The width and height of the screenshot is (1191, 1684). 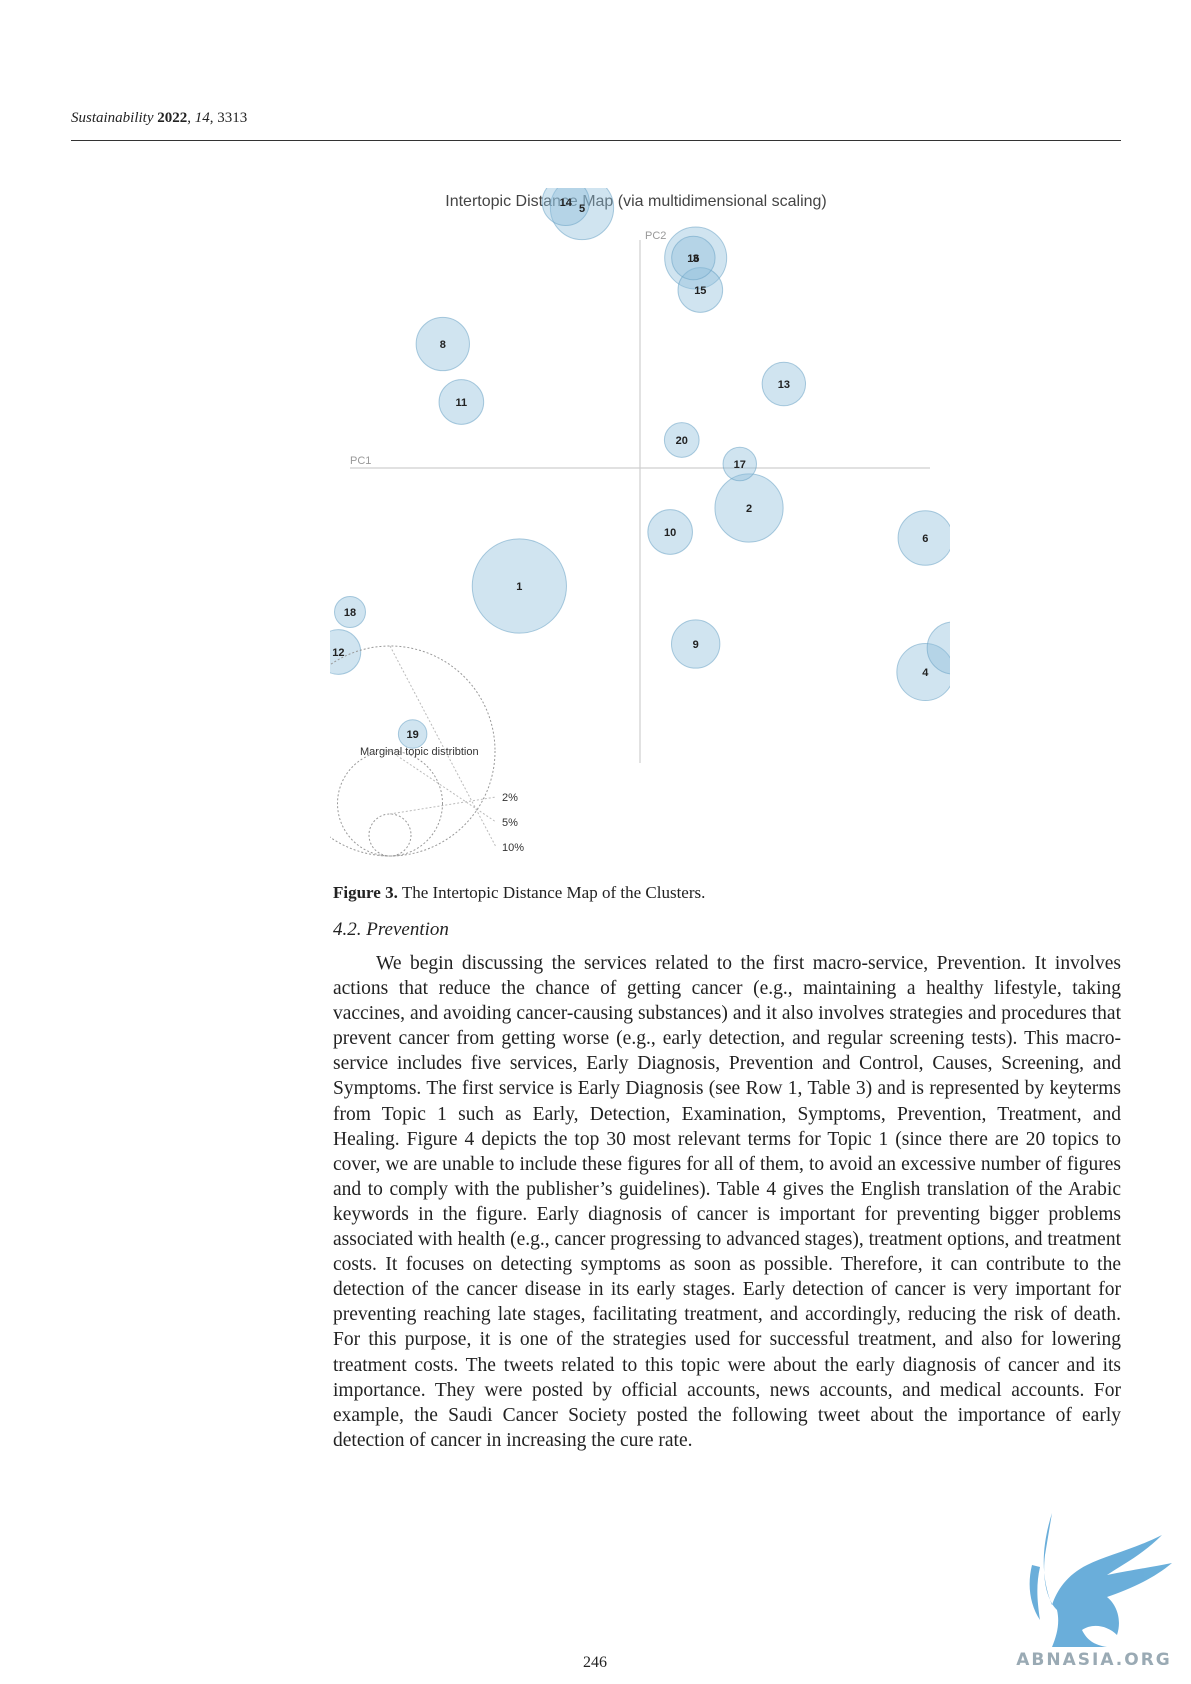 I want to click on topic-label-12: 12, so click(x=338, y=653).